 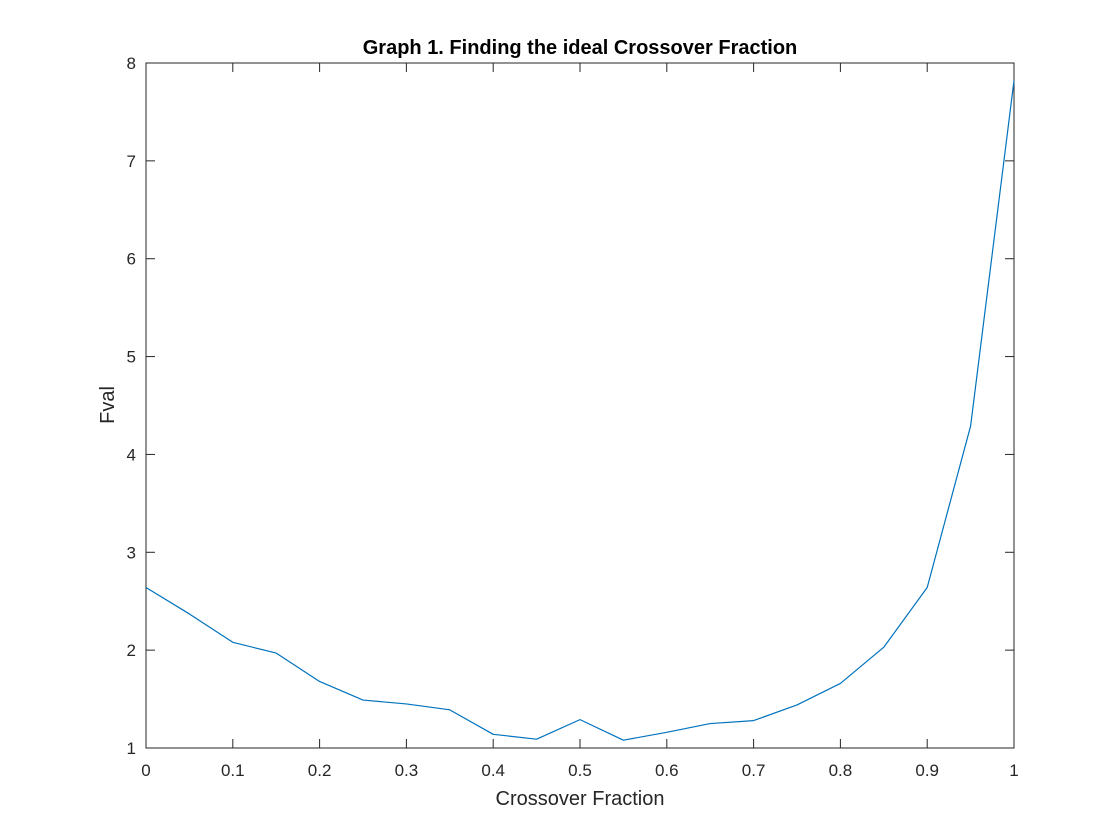 What do you see at coordinates (131, 748) in the screenshot?
I see `y-tick-label: 1` at bounding box center [131, 748].